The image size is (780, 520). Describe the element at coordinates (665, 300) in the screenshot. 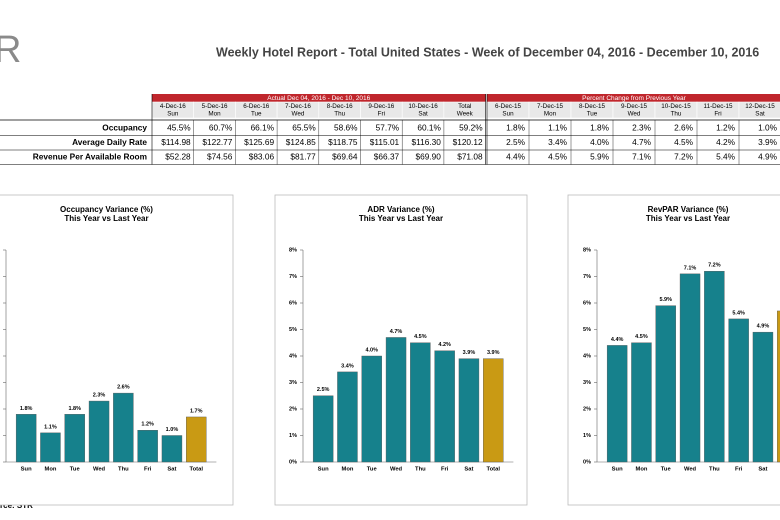

I see `value-label: 5.9%` at that location.